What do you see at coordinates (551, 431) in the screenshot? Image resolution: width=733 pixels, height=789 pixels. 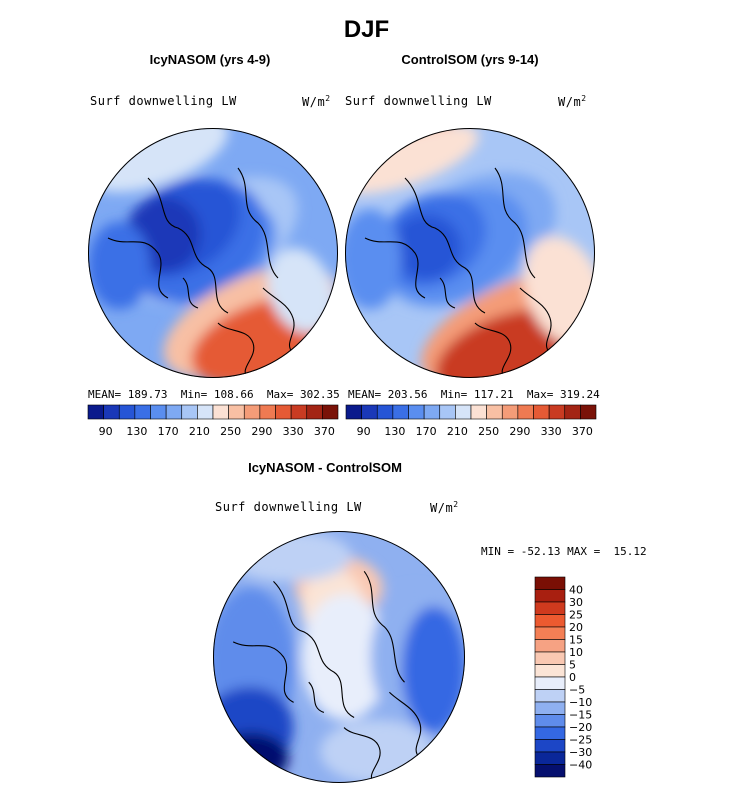 I see `colorbar-tick-label: 330` at bounding box center [551, 431].